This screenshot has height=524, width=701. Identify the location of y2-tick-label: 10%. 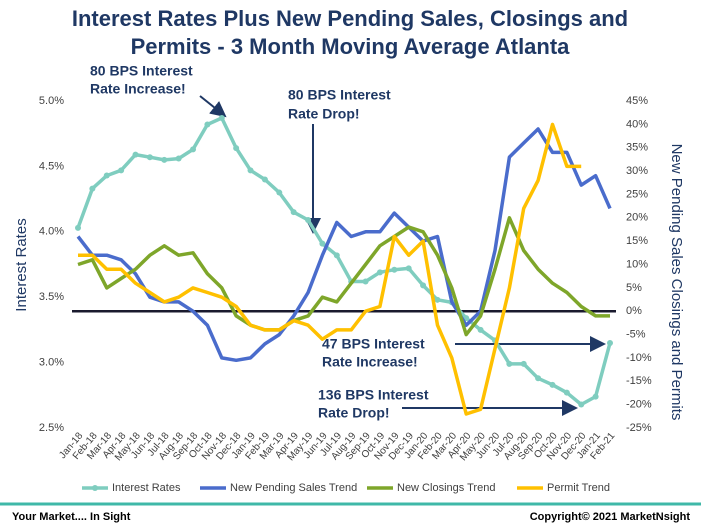
(637, 264).